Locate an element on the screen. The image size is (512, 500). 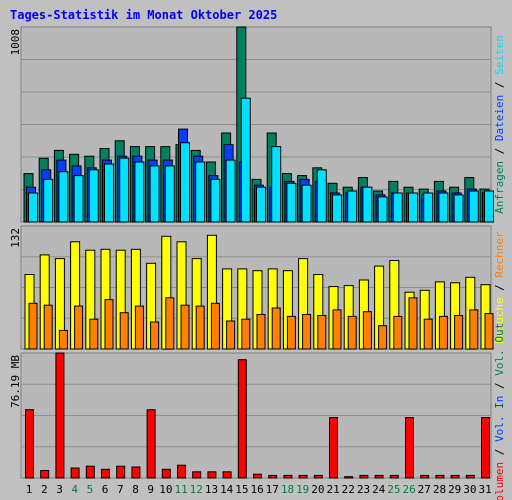
x-tick-label-day-14: 14 is located at coordinates (227, 489).